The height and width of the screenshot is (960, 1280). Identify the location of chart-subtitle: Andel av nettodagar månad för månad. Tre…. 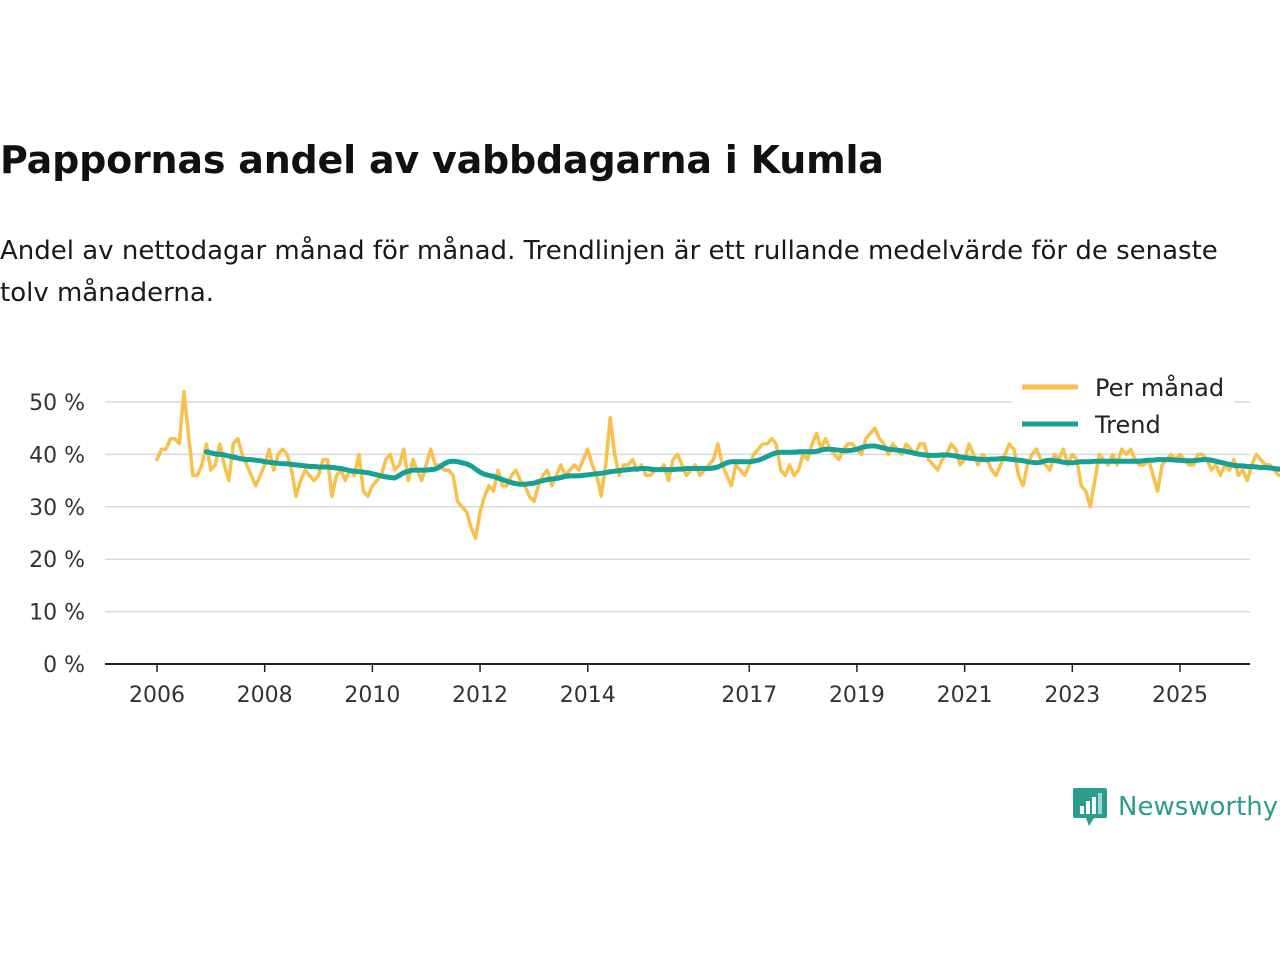
(609, 272).